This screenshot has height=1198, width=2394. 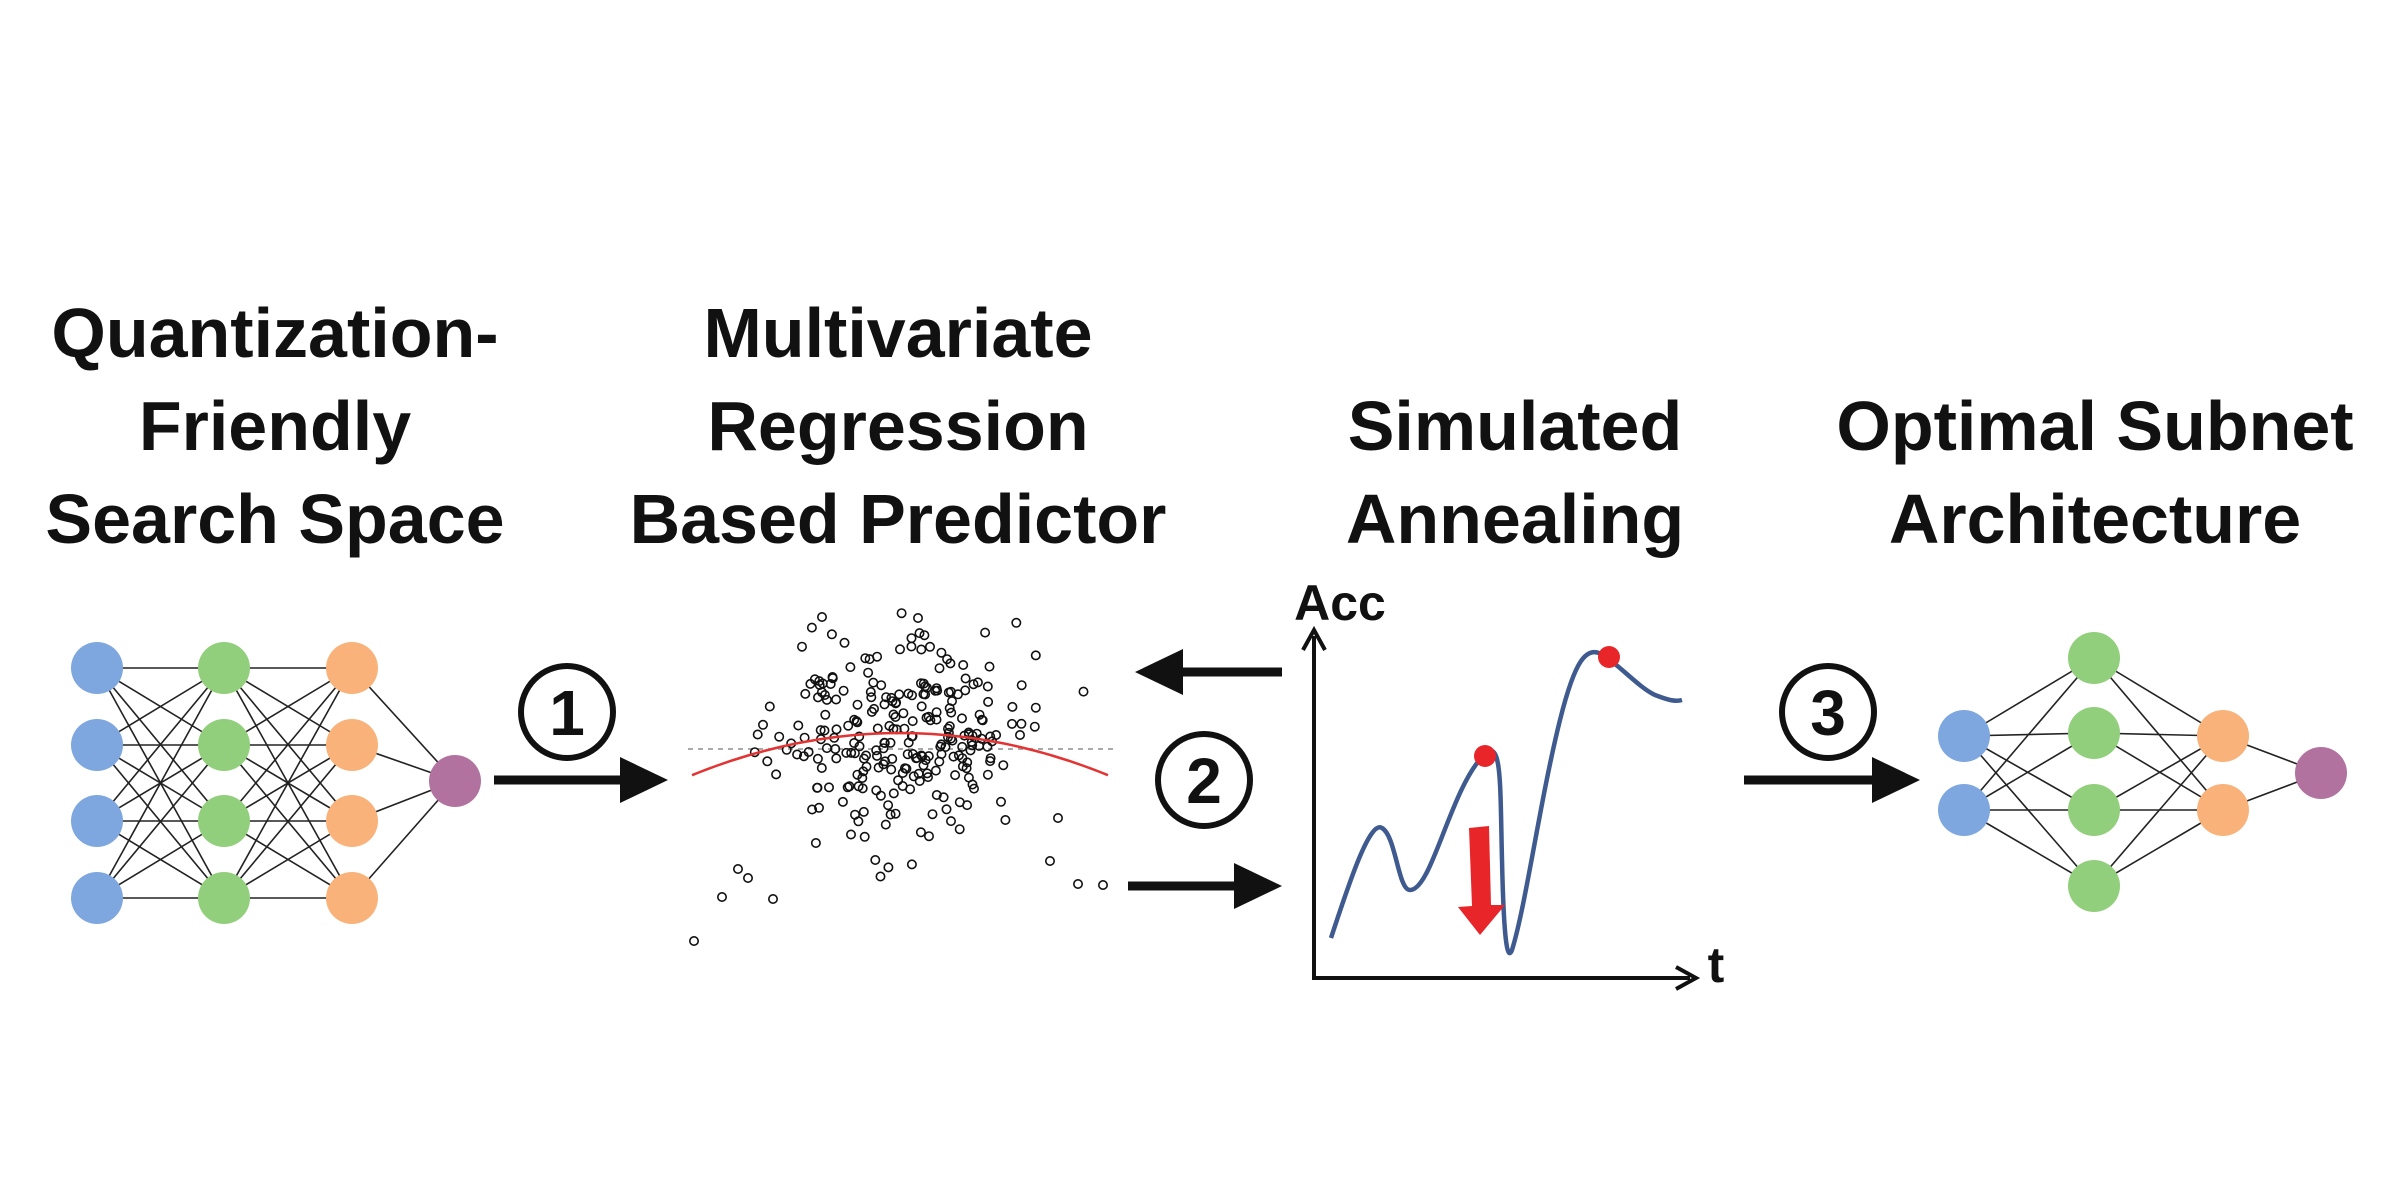 What do you see at coordinates (1204, 781) in the screenshot?
I see `step-number: 2` at bounding box center [1204, 781].